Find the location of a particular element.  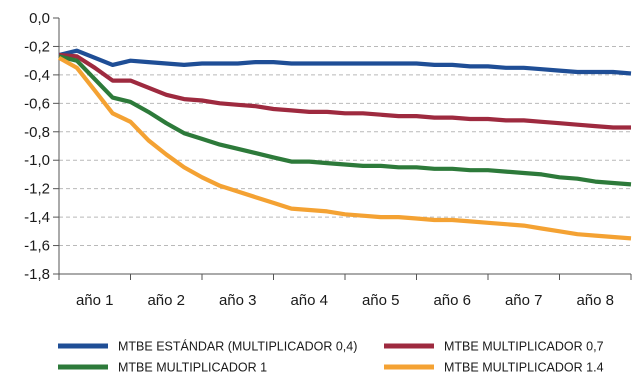

y-tick-label: 0,0 is located at coordinates (39, 18).